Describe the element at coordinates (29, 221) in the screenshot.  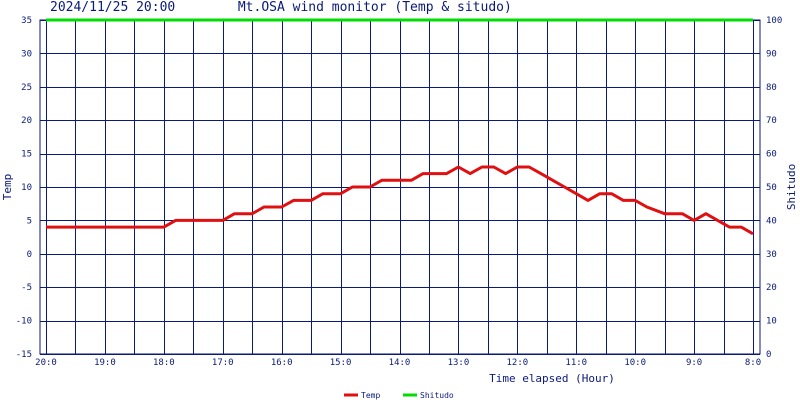
I see `y-tick-label-left: 5` at that location.